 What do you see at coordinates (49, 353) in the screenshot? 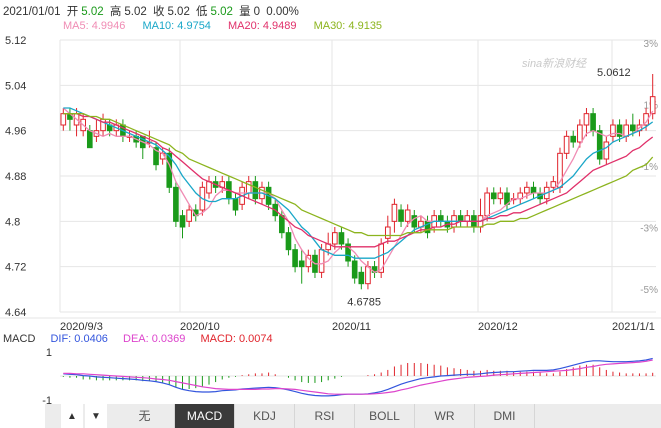
I see `macd-y-tick: 1` at bounding box center [49, 353].